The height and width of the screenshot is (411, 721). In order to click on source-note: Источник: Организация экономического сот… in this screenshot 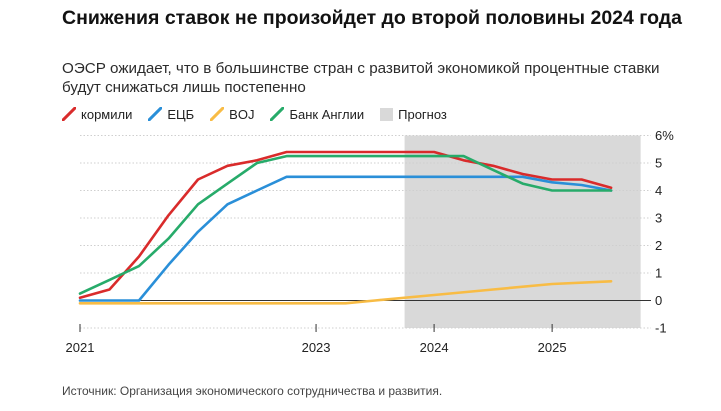, I will do `click(252, 391)`.